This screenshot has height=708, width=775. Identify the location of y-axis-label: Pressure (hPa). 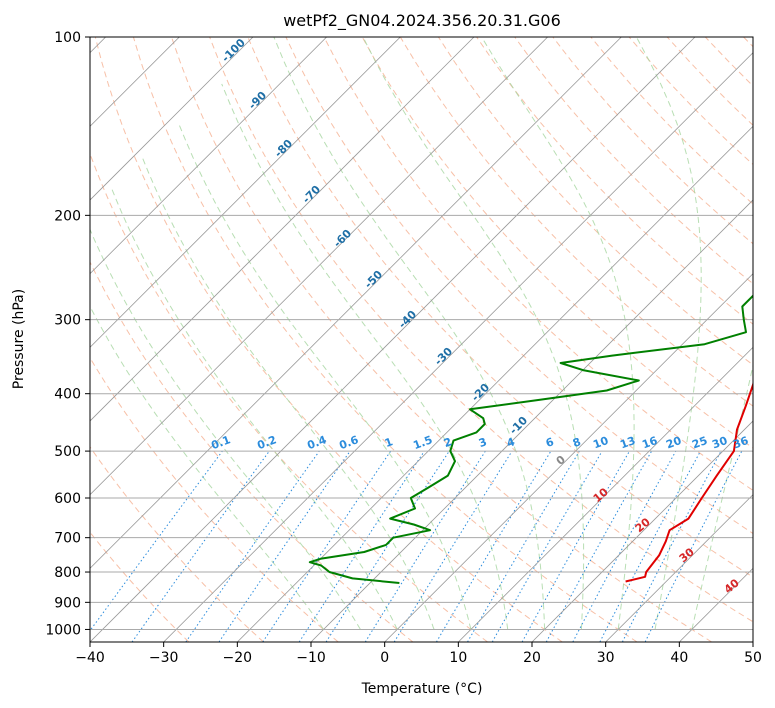
(19, 339).